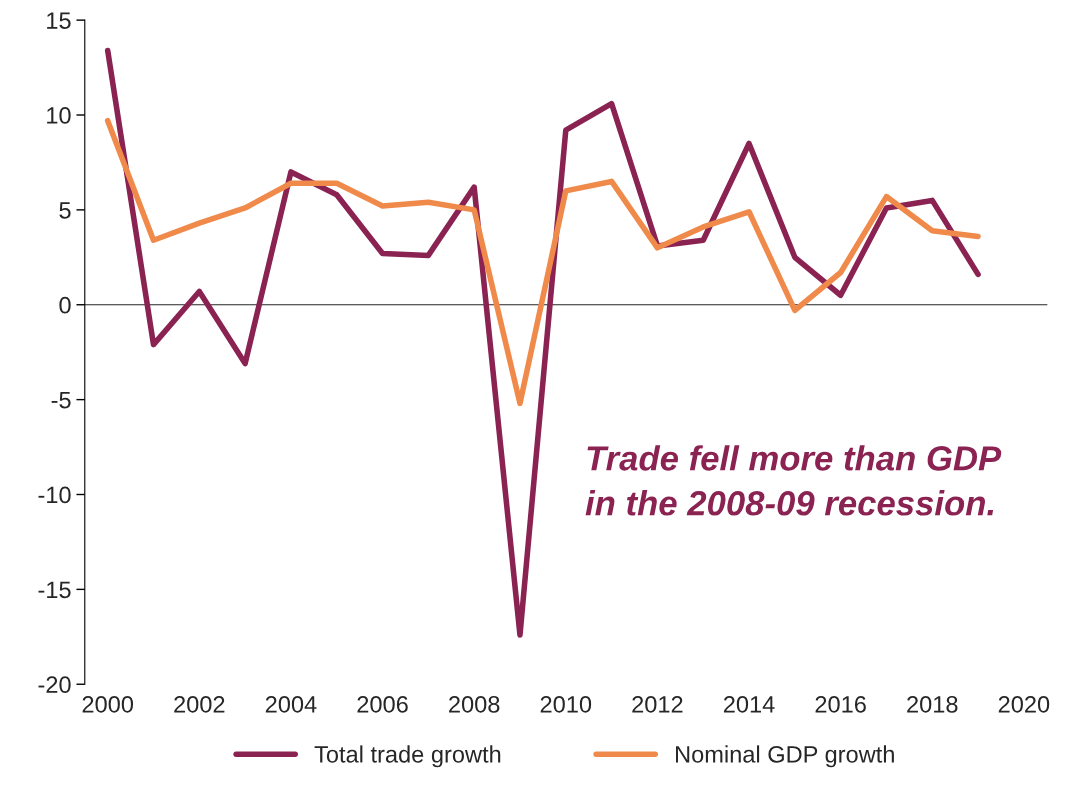 Image resolution: width=1087 pixels, height=805 pixels. What do you see at coordinates (65, 210) in the screenshot?
I see `y-tick-label: 5` at bounding box center [65, 210].